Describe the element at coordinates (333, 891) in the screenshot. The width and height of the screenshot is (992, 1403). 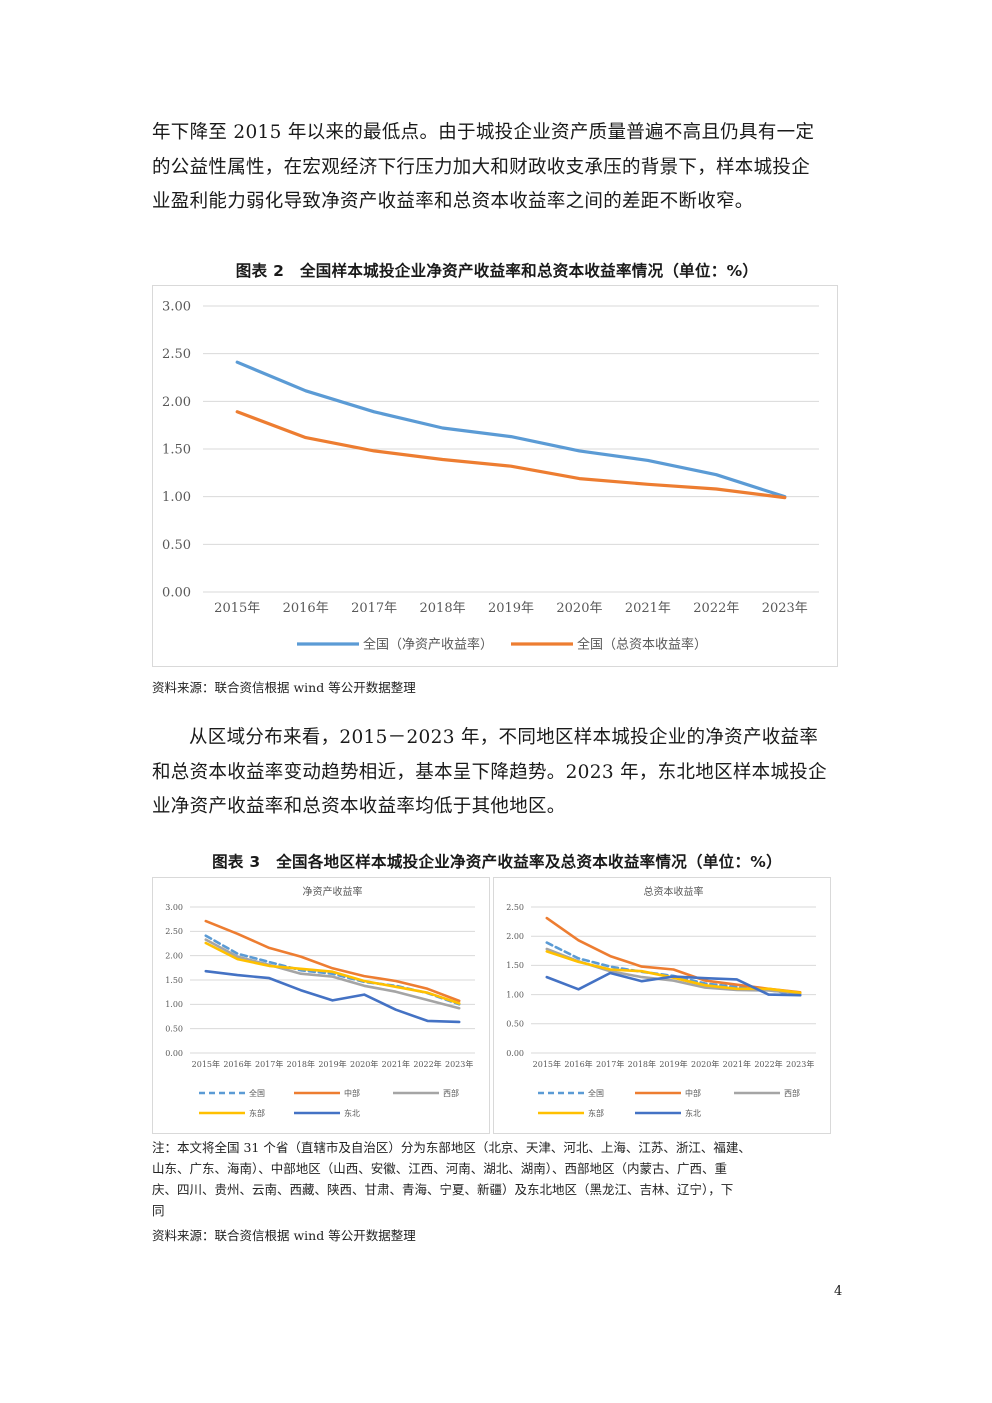
I see `chart-title: 净资产收益率` at that location.